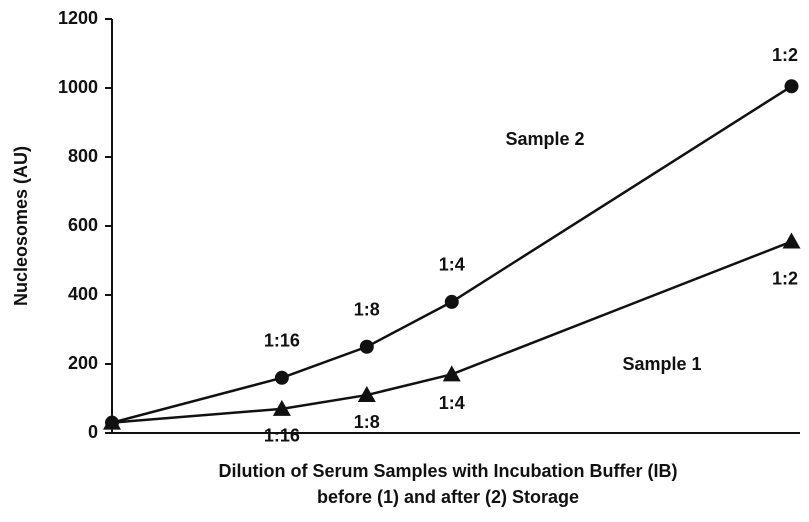 Image resolution: width=809 pixels, height=522 pixels. What do you see at coordinates (78, 18) in the screenshot?
I see `y-tick-label: 1200` at bounding box center [78, 18].